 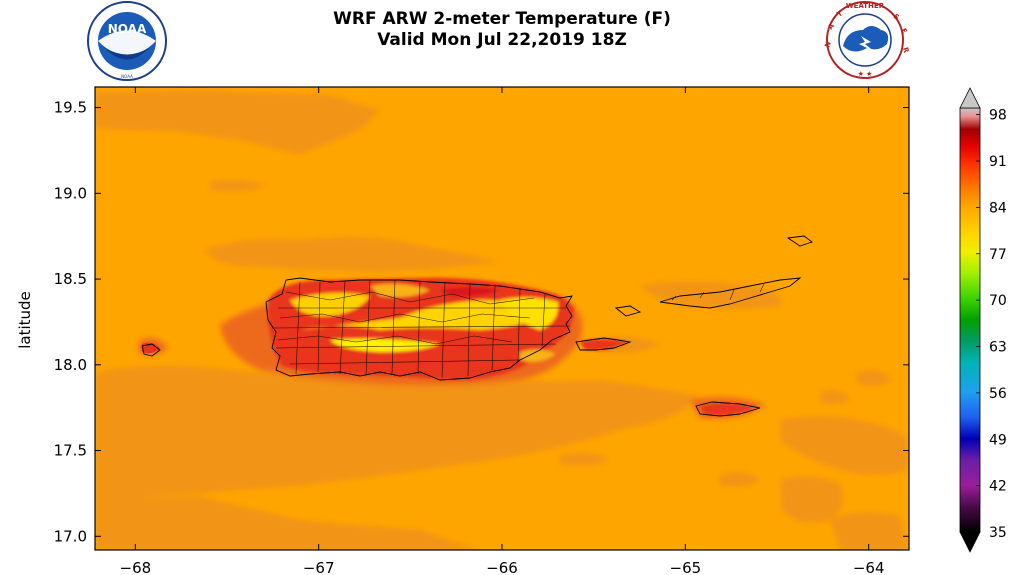 What do you see at coordinates (896, 16) in the screenshot?
I see `svg-text: S` at bounding box center [896, 16].